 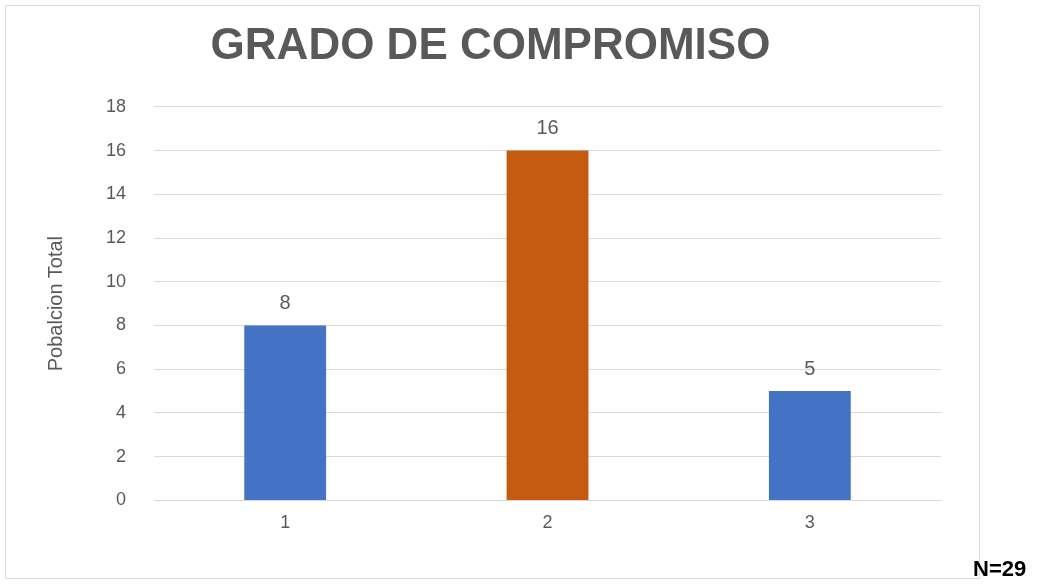 What do you see at coordinates (121, 324) in the screenshot?
I see `y-tick-label: 8` at bounding box center [121, 324].